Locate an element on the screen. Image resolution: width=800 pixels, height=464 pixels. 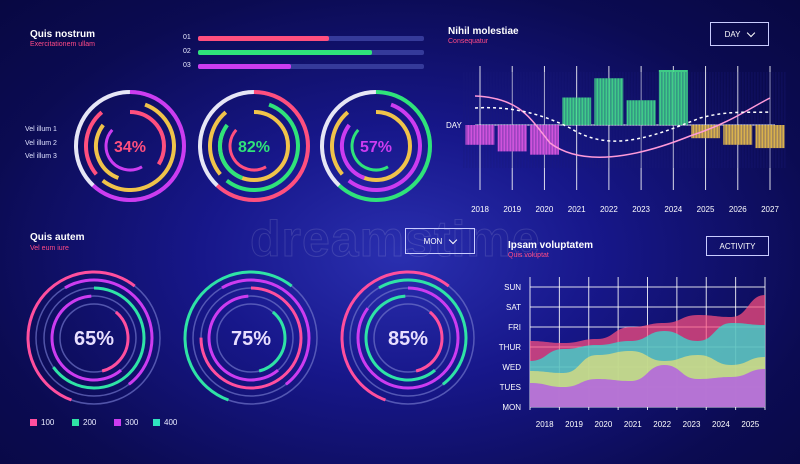
ring-percent-label: 75% is located at coordinates (251, 339).